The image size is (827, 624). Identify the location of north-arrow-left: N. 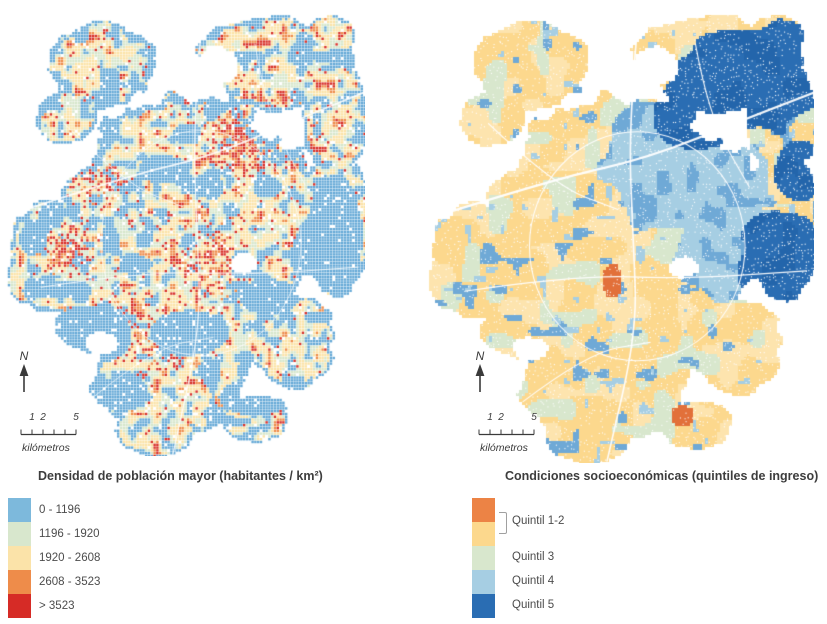
(24, 374).